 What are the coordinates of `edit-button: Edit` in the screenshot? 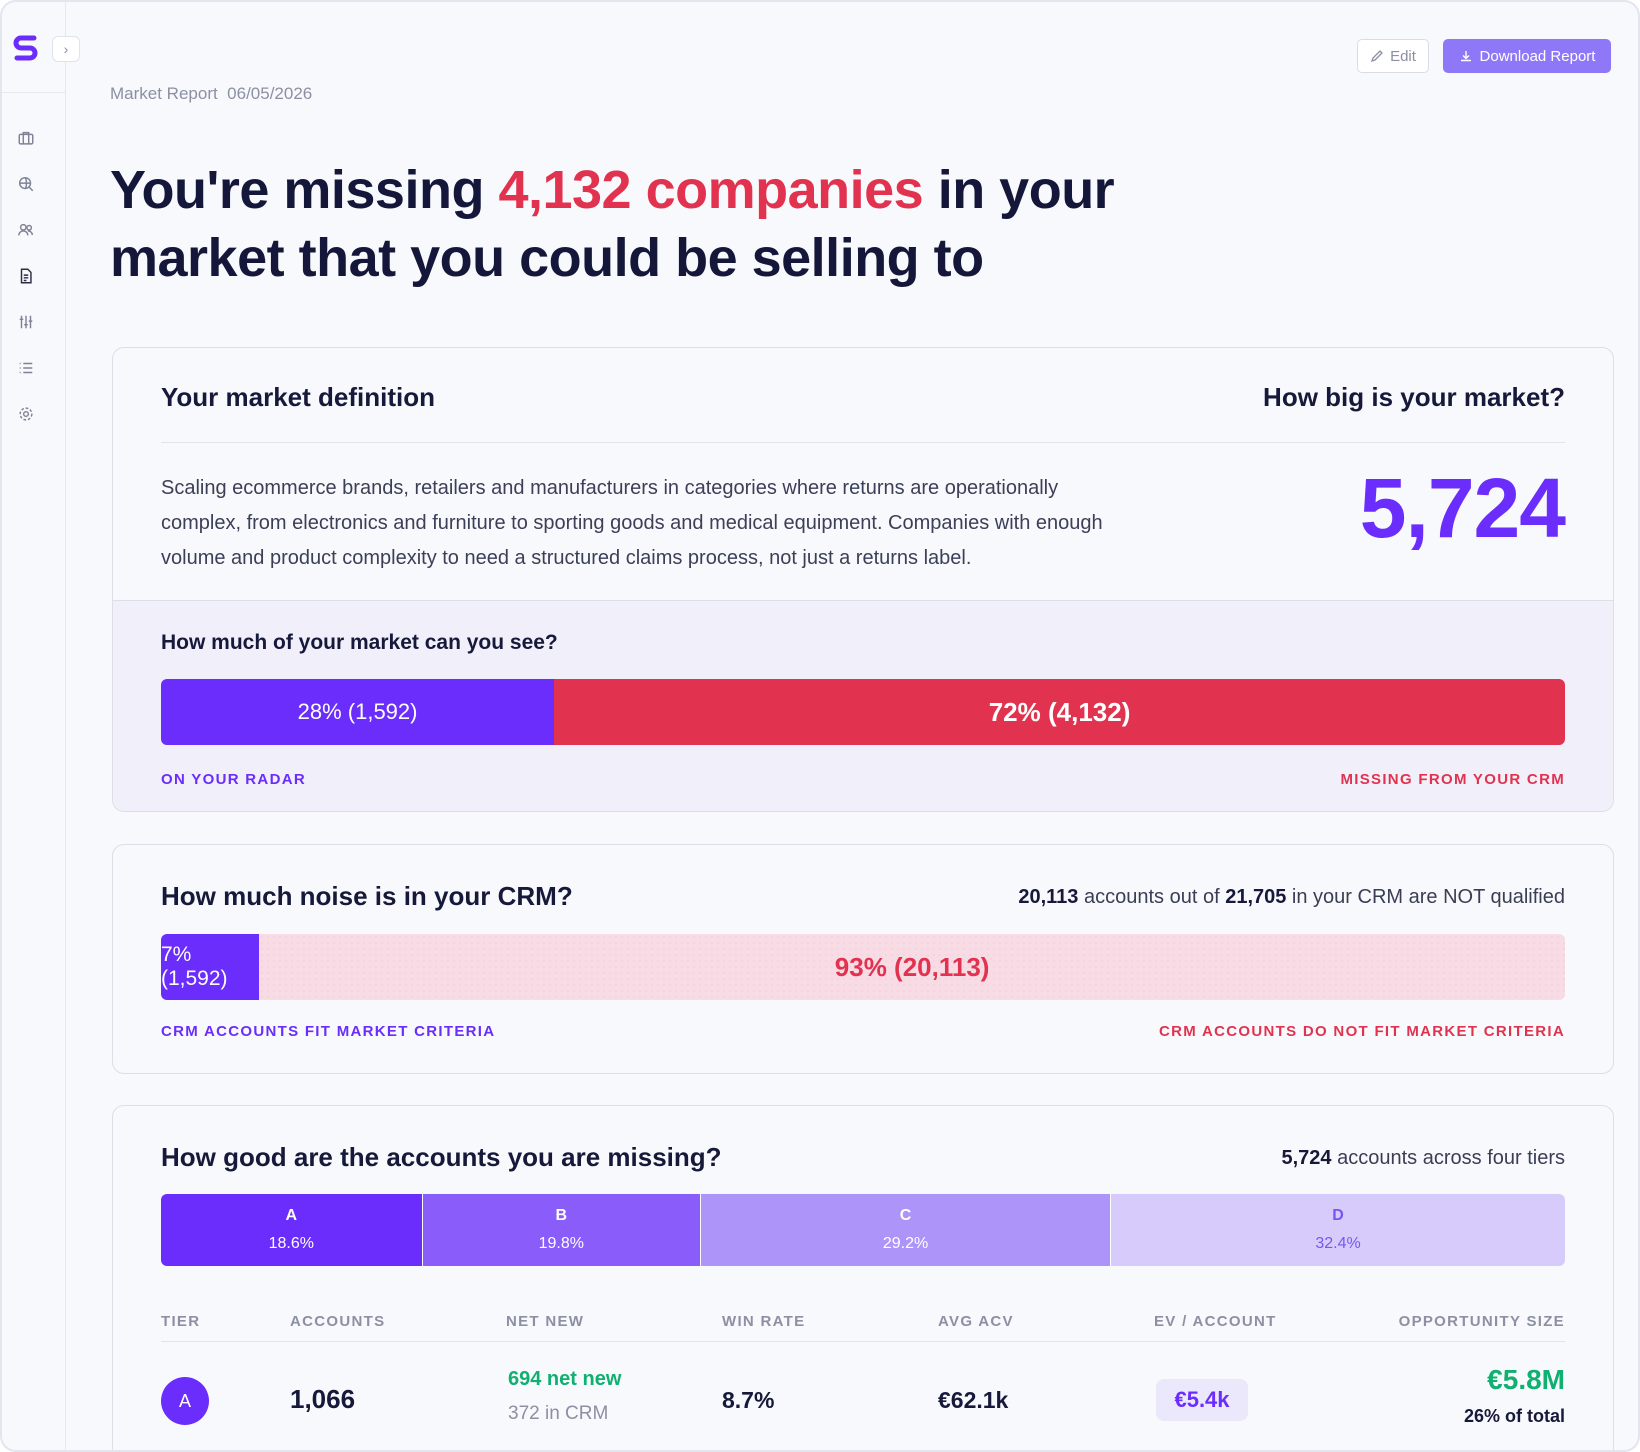 It's located at (1393, 56).